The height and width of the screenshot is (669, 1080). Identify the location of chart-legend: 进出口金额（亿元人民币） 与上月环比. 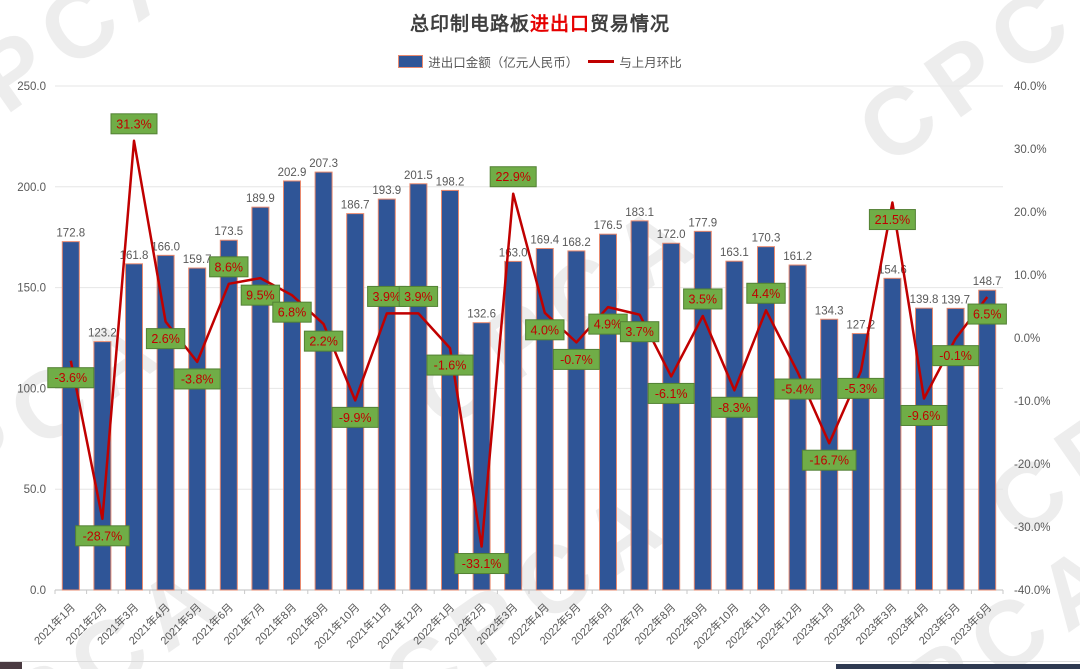
(540, 61).